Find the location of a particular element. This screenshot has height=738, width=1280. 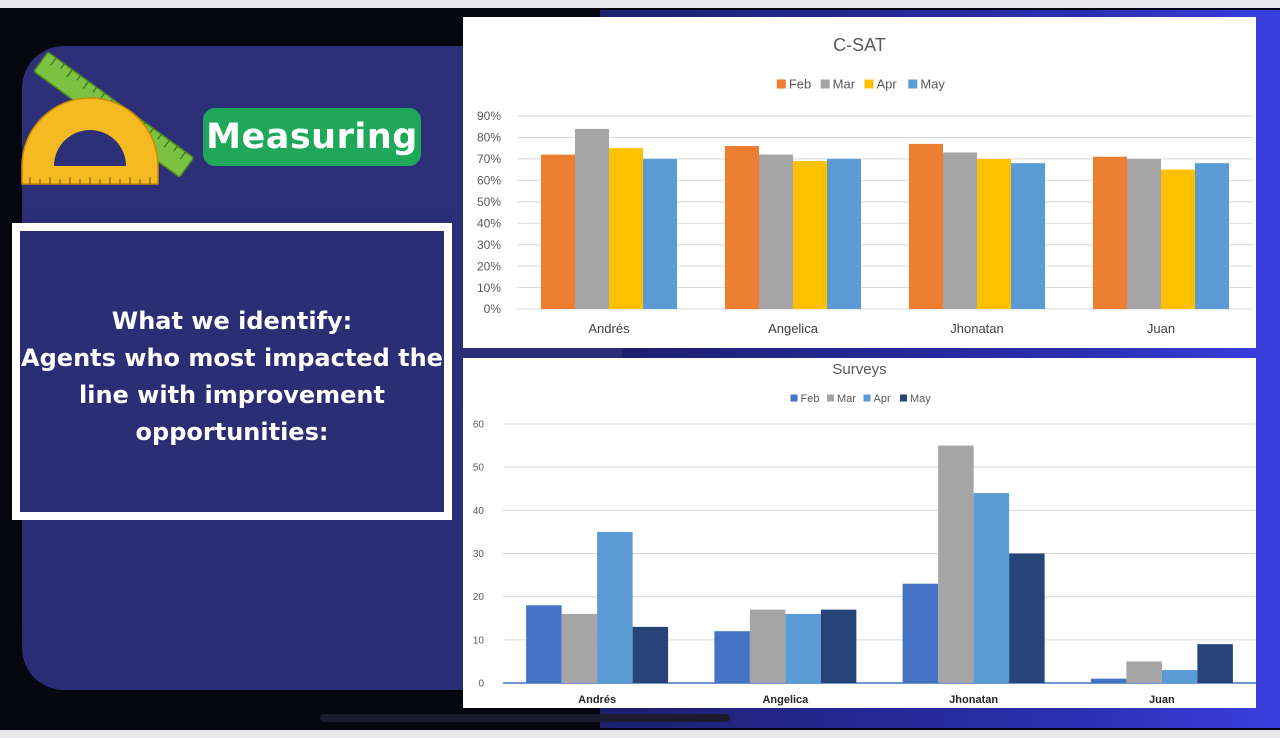

y-tick-label: 20% is located at coordinates (489, 266).